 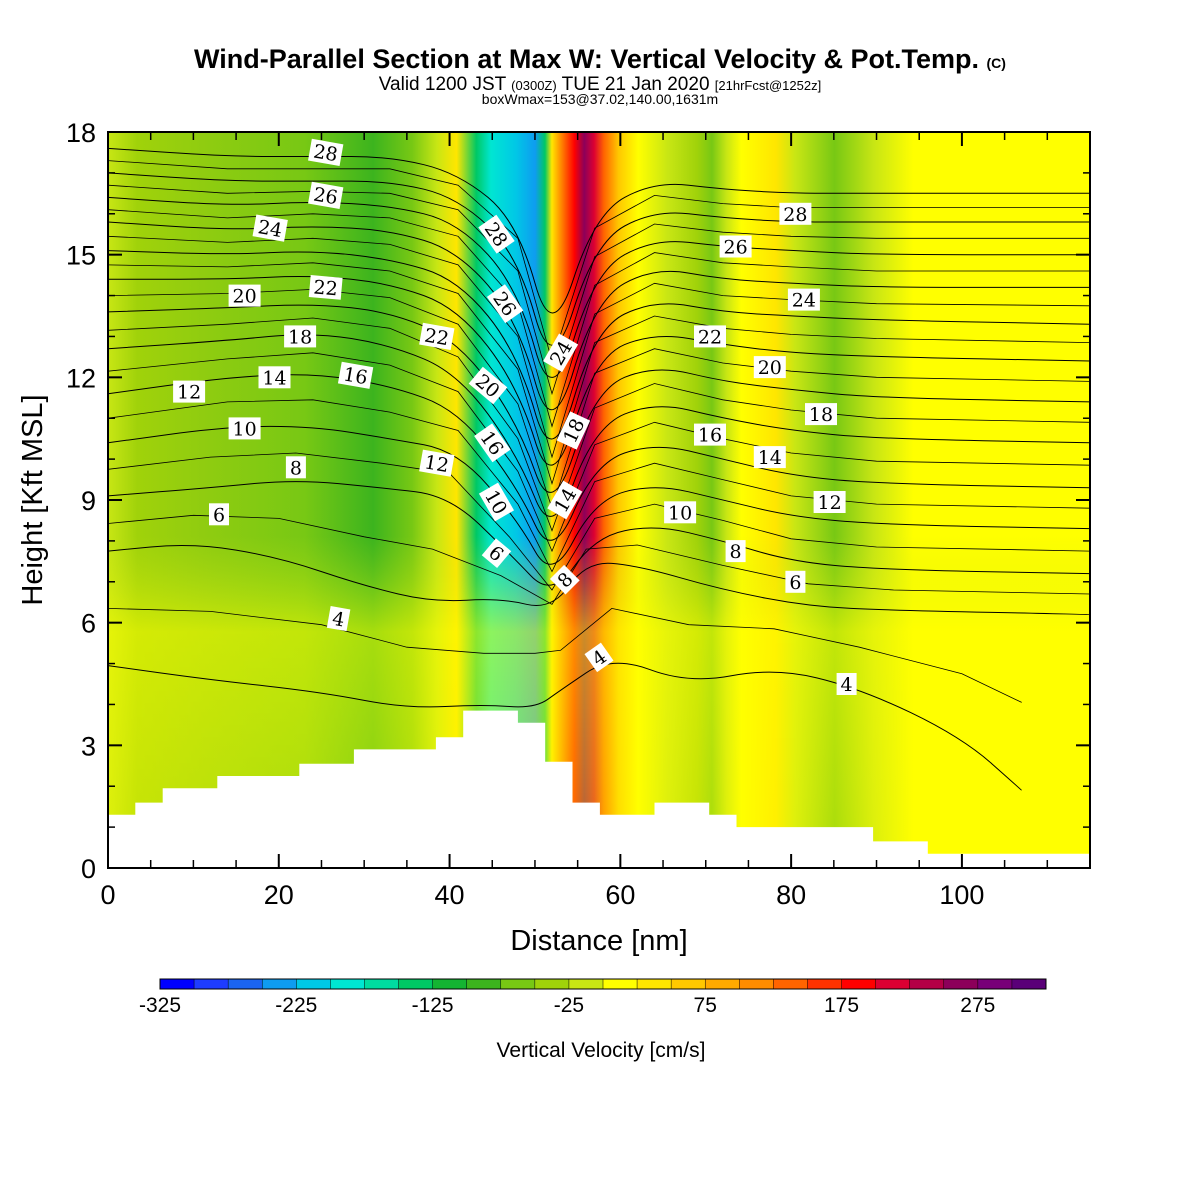 What do you see at coordinates (296, 1005) in the screenshot?
I see `colorbar-tick-label: -225` at bounding box center [296, 1005].